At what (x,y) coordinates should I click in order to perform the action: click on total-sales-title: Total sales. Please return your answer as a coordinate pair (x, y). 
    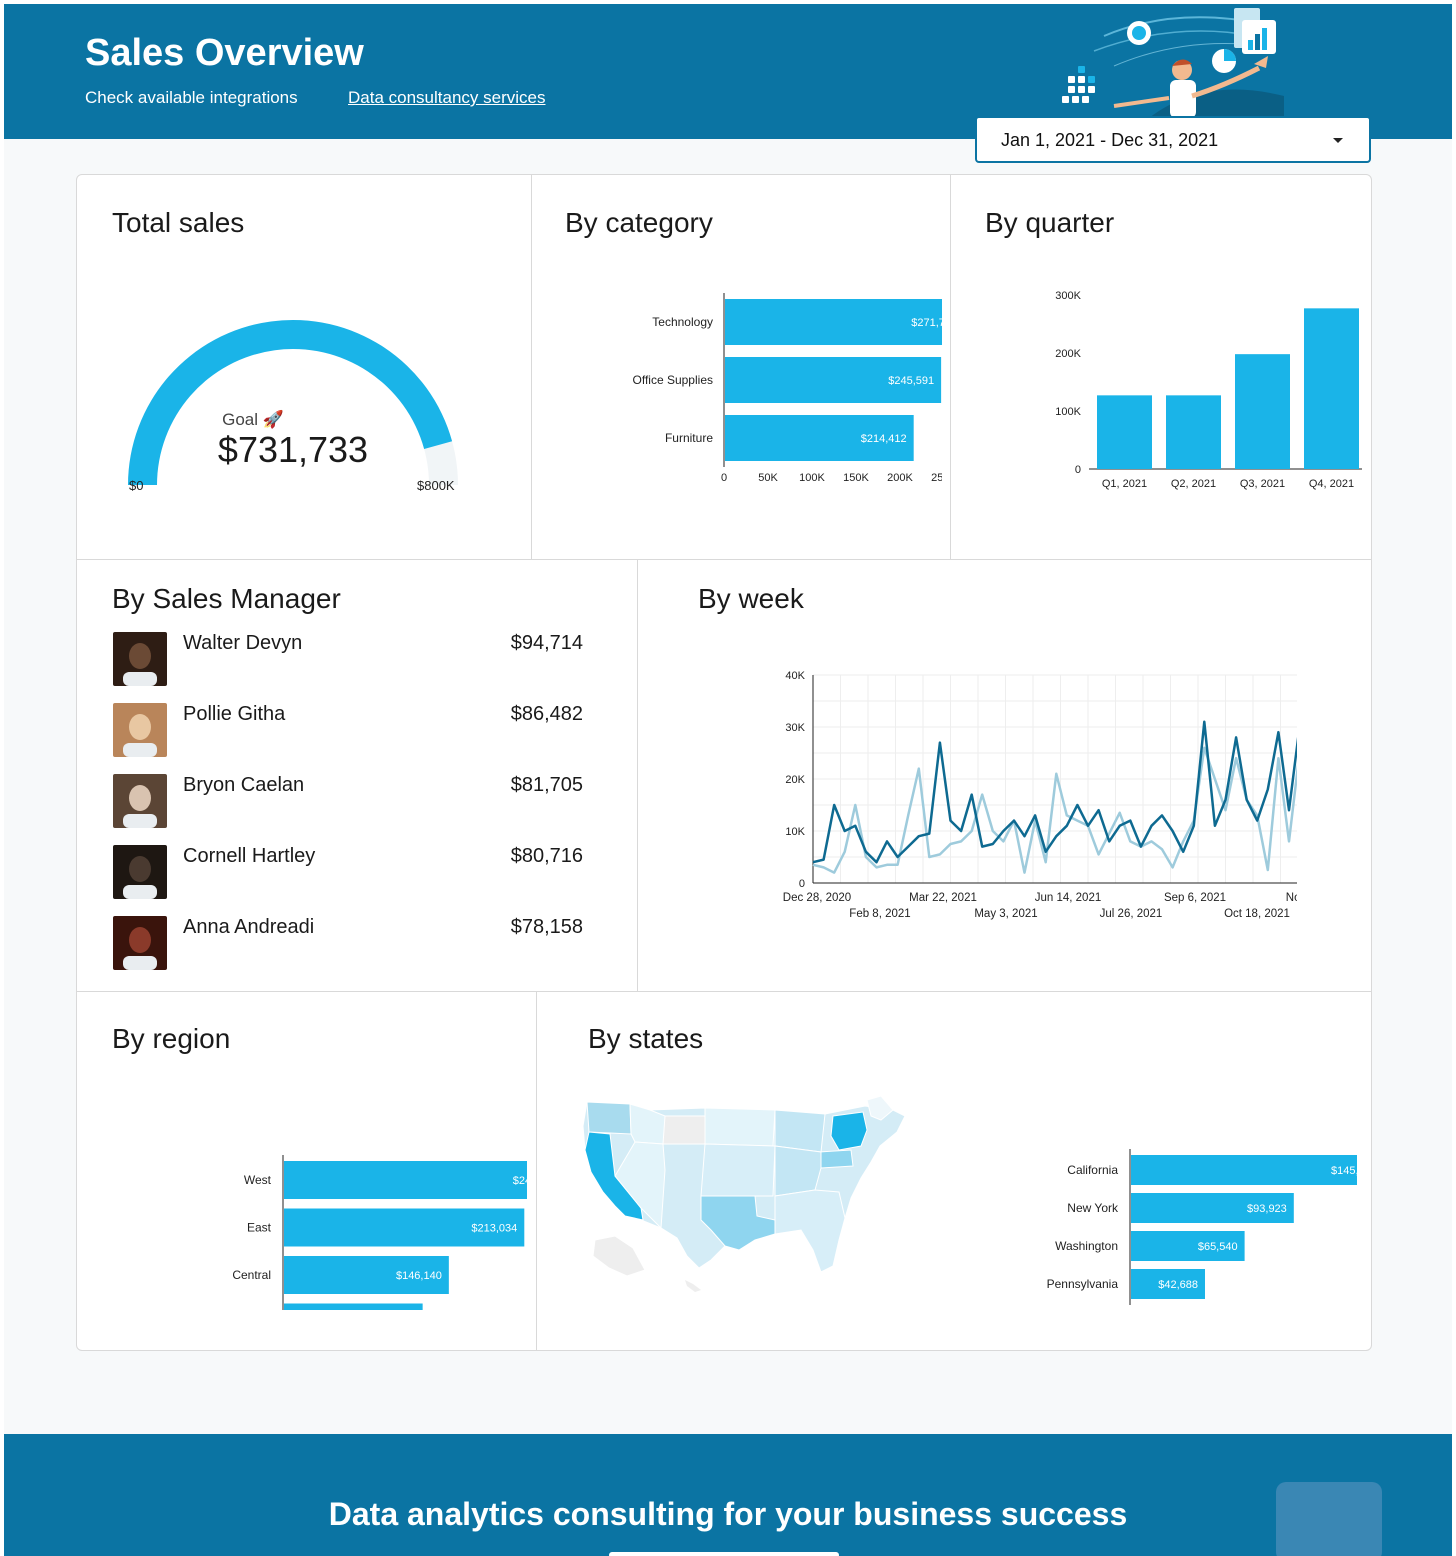
    Looking at the image, I should click on (178, 222).